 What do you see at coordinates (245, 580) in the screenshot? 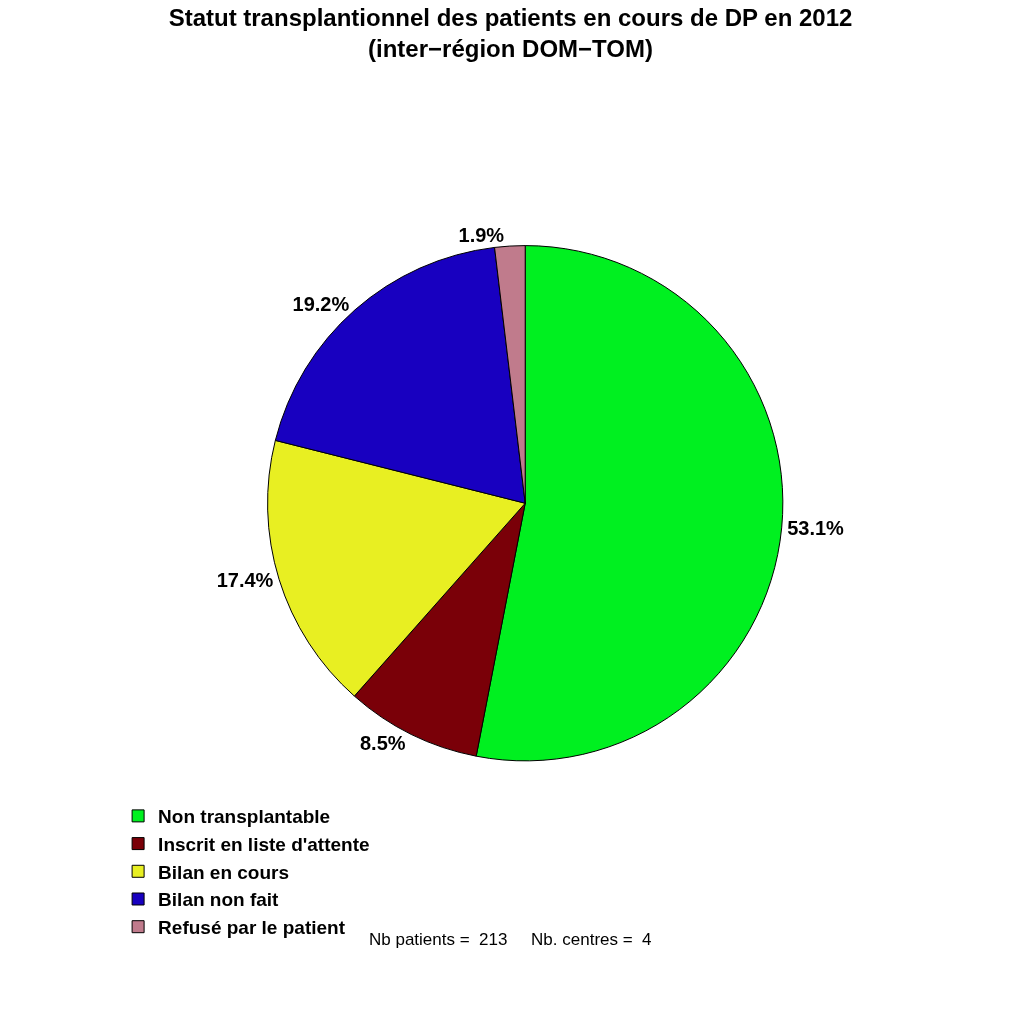
I see `data-label: 17.4%` at bounding box center [245, 580].